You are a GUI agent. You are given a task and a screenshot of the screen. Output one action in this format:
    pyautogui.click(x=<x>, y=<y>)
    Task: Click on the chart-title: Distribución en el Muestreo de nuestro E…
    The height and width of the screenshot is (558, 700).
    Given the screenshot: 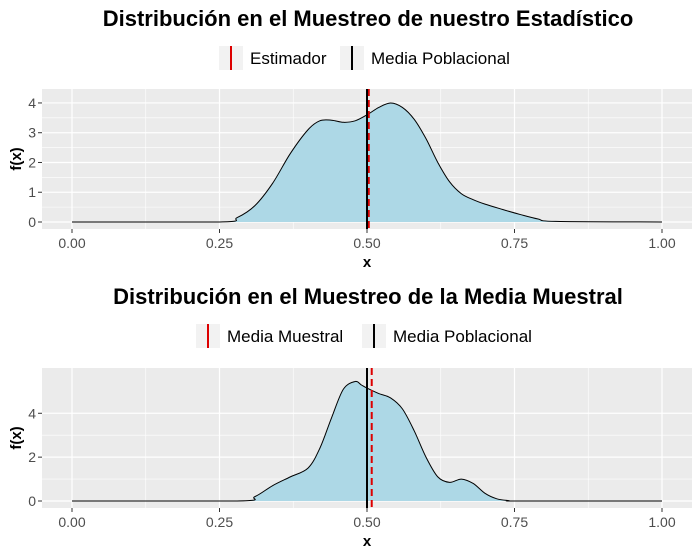 What is the action you would take?
    pyautogui.click(x=368, y=18)
    